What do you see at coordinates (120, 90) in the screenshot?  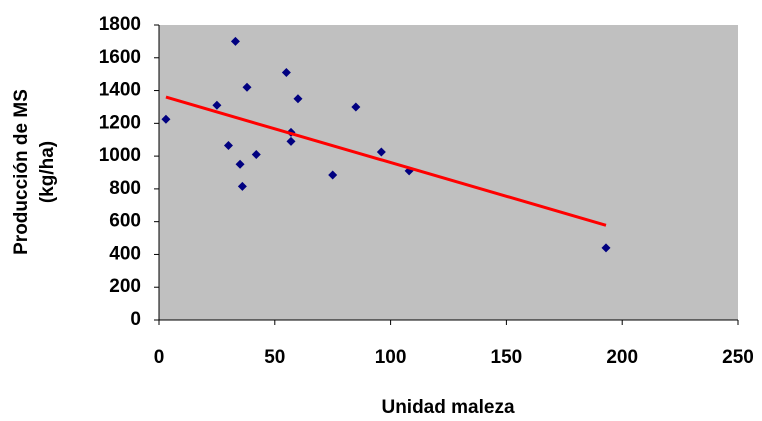 I see `y-tick-label: 1400` at bounding box center [120, 90].